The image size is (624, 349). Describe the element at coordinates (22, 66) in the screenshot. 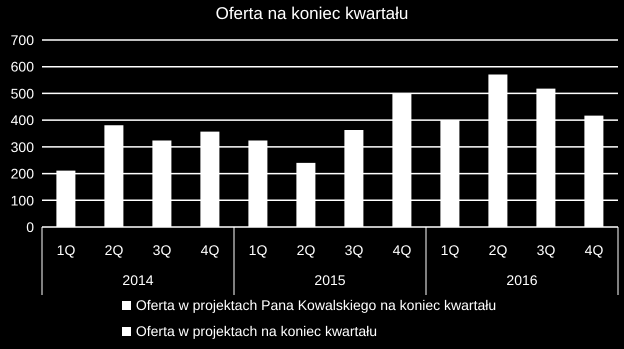

I see `y-tick-label: 600` at that location.